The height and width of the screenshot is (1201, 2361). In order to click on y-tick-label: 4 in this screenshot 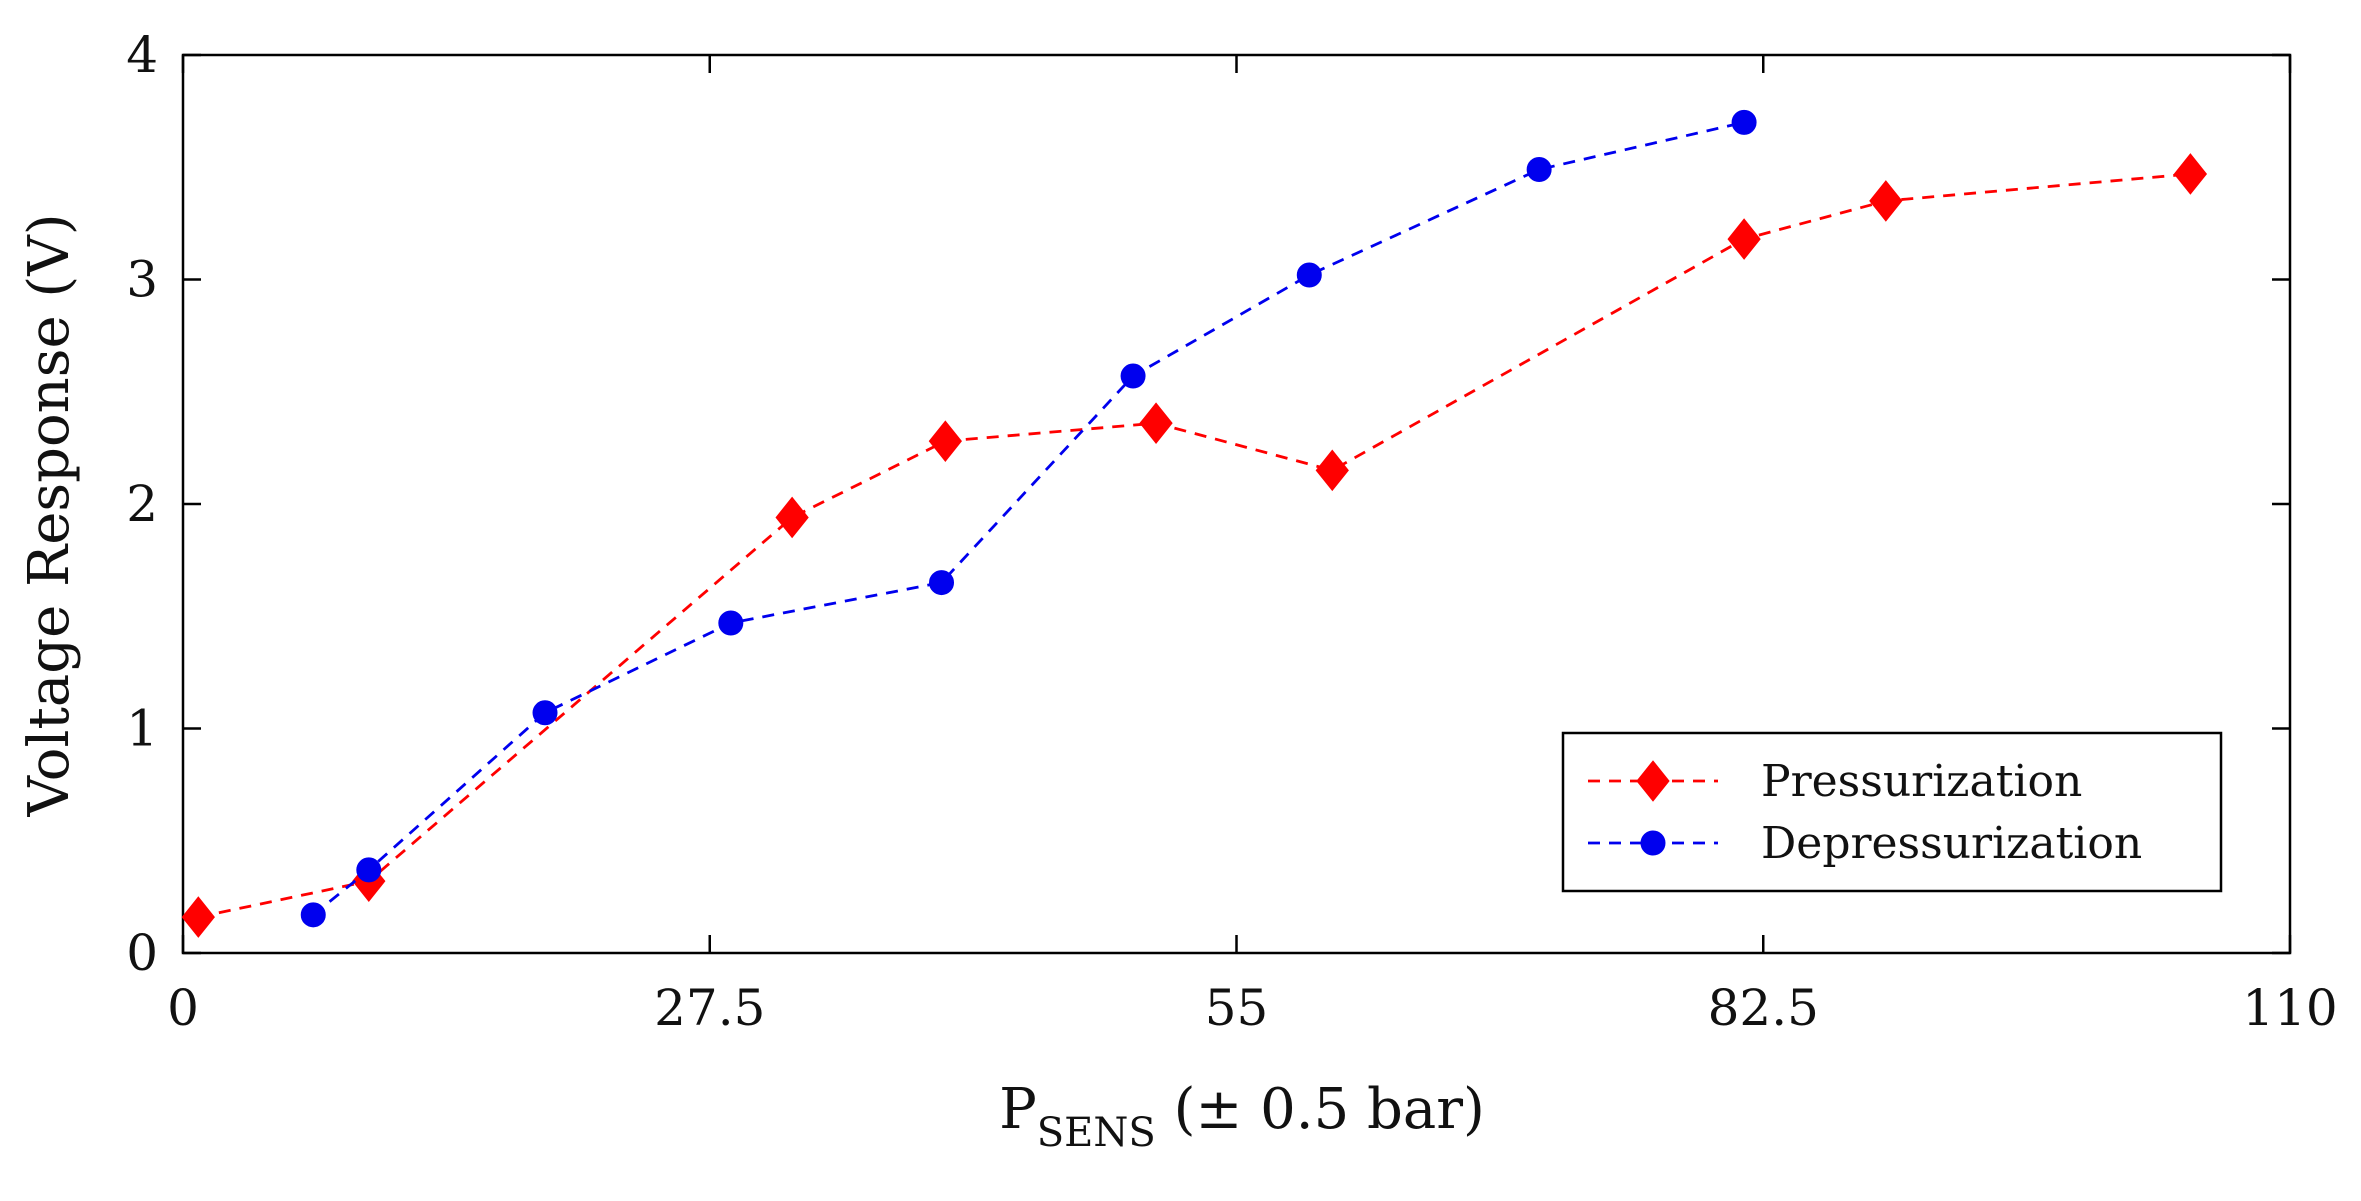, I will do `click(142, 55)`.